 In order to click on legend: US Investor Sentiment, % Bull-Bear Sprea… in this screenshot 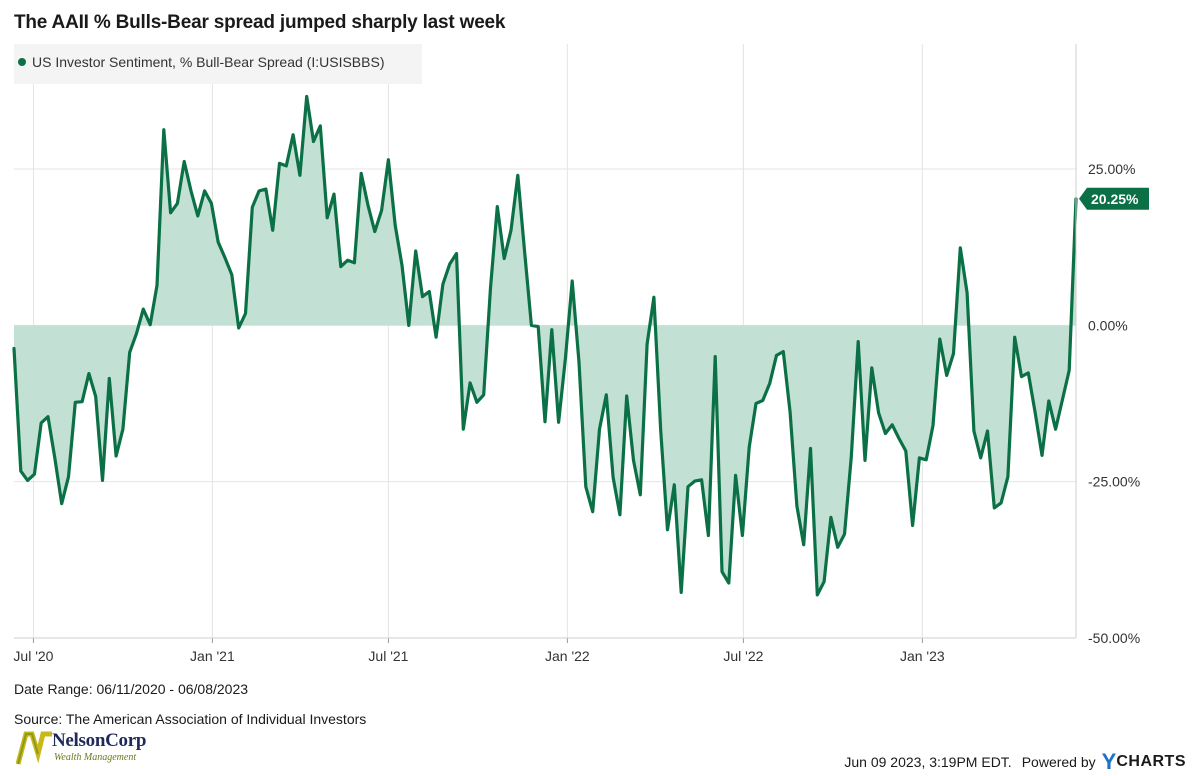, I will do `click(218, 64)`.